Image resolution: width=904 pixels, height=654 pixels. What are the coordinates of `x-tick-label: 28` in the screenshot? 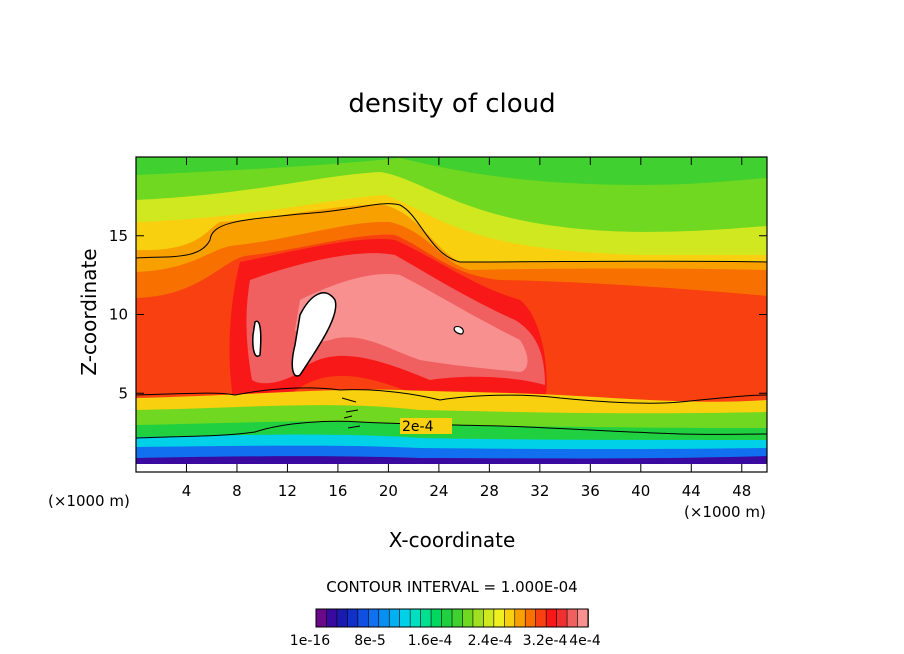 It's located at (489, 491).